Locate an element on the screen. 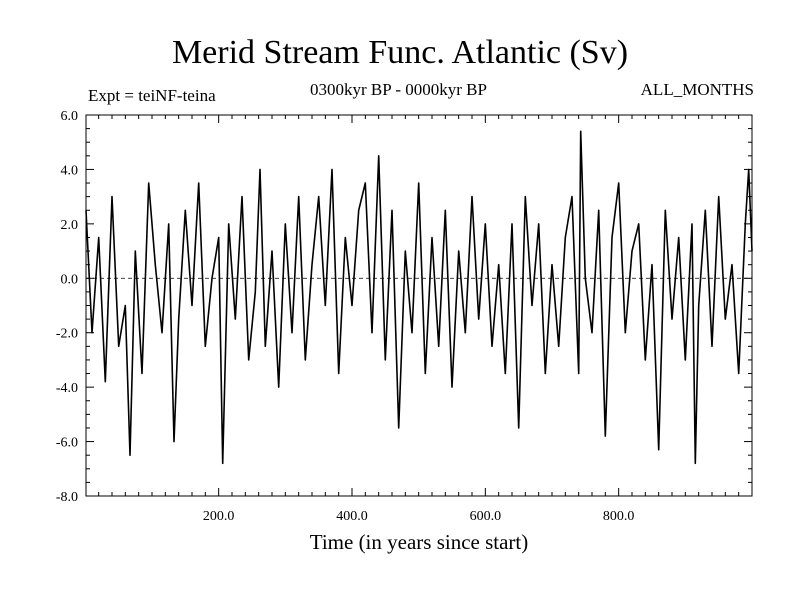  y-tick-label: 0.0 is located at coordinates (70, 279).